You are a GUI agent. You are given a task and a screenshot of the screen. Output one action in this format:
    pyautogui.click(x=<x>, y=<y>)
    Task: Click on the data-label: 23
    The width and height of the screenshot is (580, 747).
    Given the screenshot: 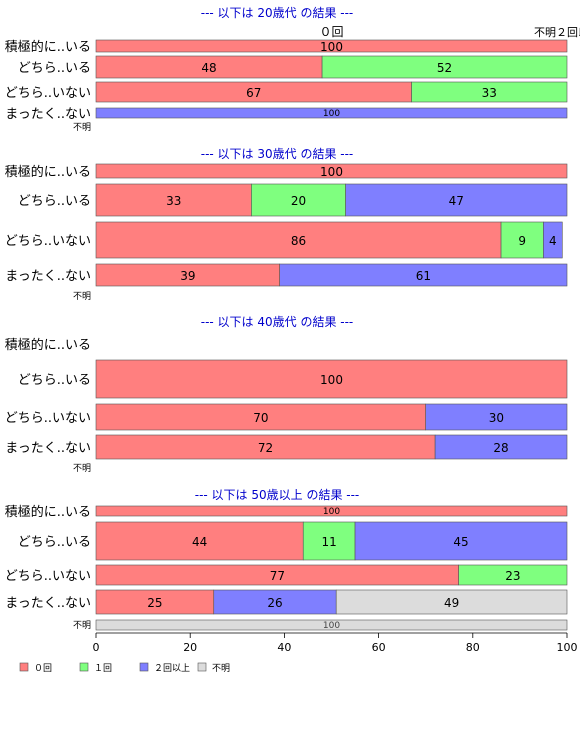 What is the action you would take?
    pyautogui.click(x=512, y=576)
    